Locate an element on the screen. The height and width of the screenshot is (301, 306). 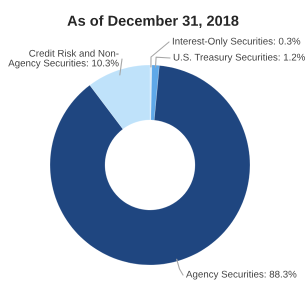
slice-label: Interest-Only Securities: 0.3% is located at coordinates (236, 42).